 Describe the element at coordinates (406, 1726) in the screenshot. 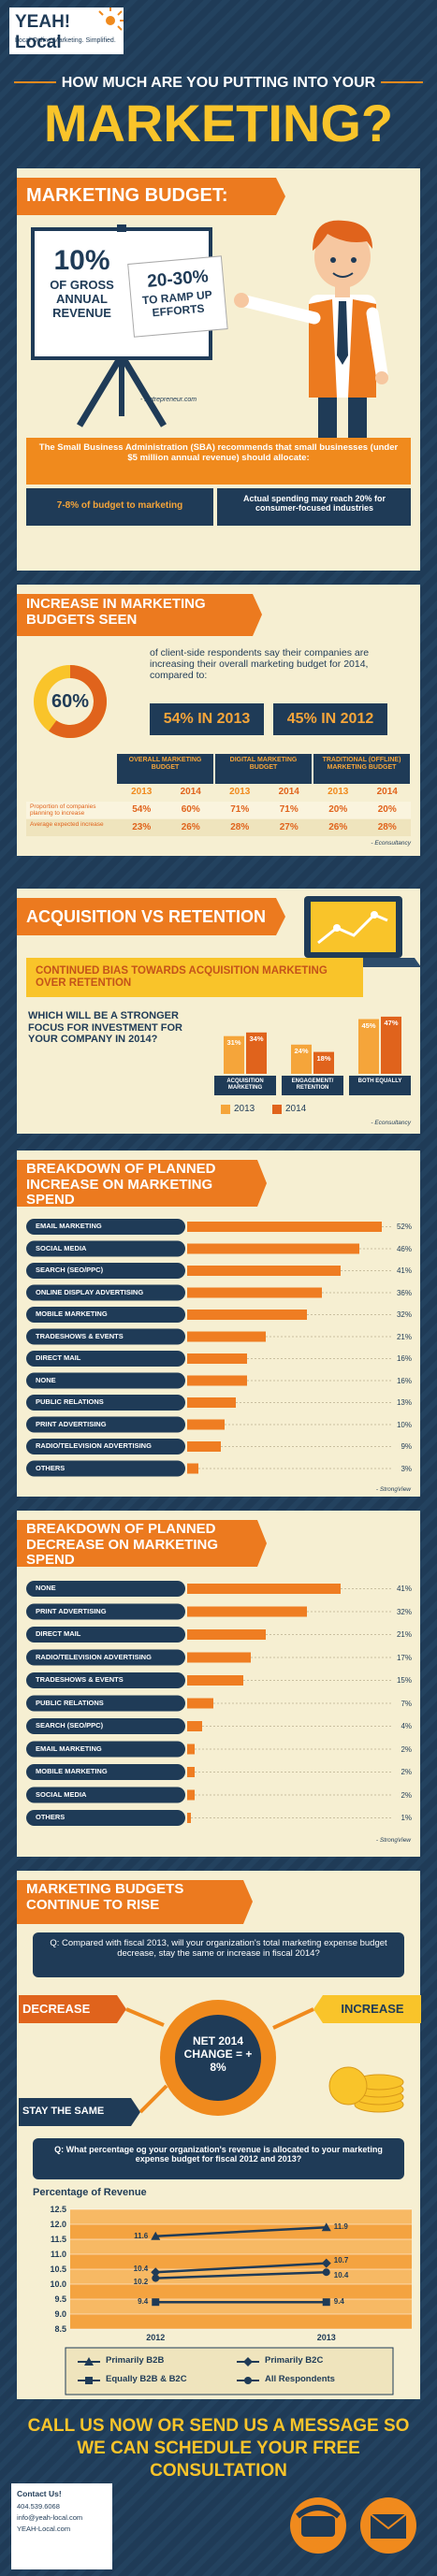

I see `value-label: 4%` at that location.